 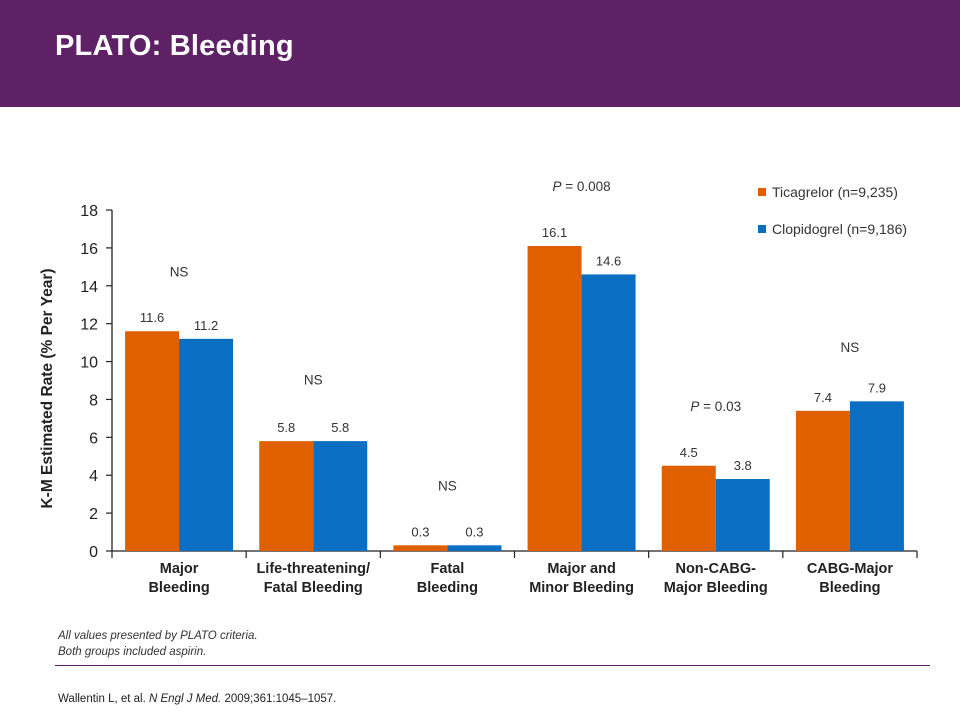 I want to click on y-tick-label: 14, so click(x=89, y=287).